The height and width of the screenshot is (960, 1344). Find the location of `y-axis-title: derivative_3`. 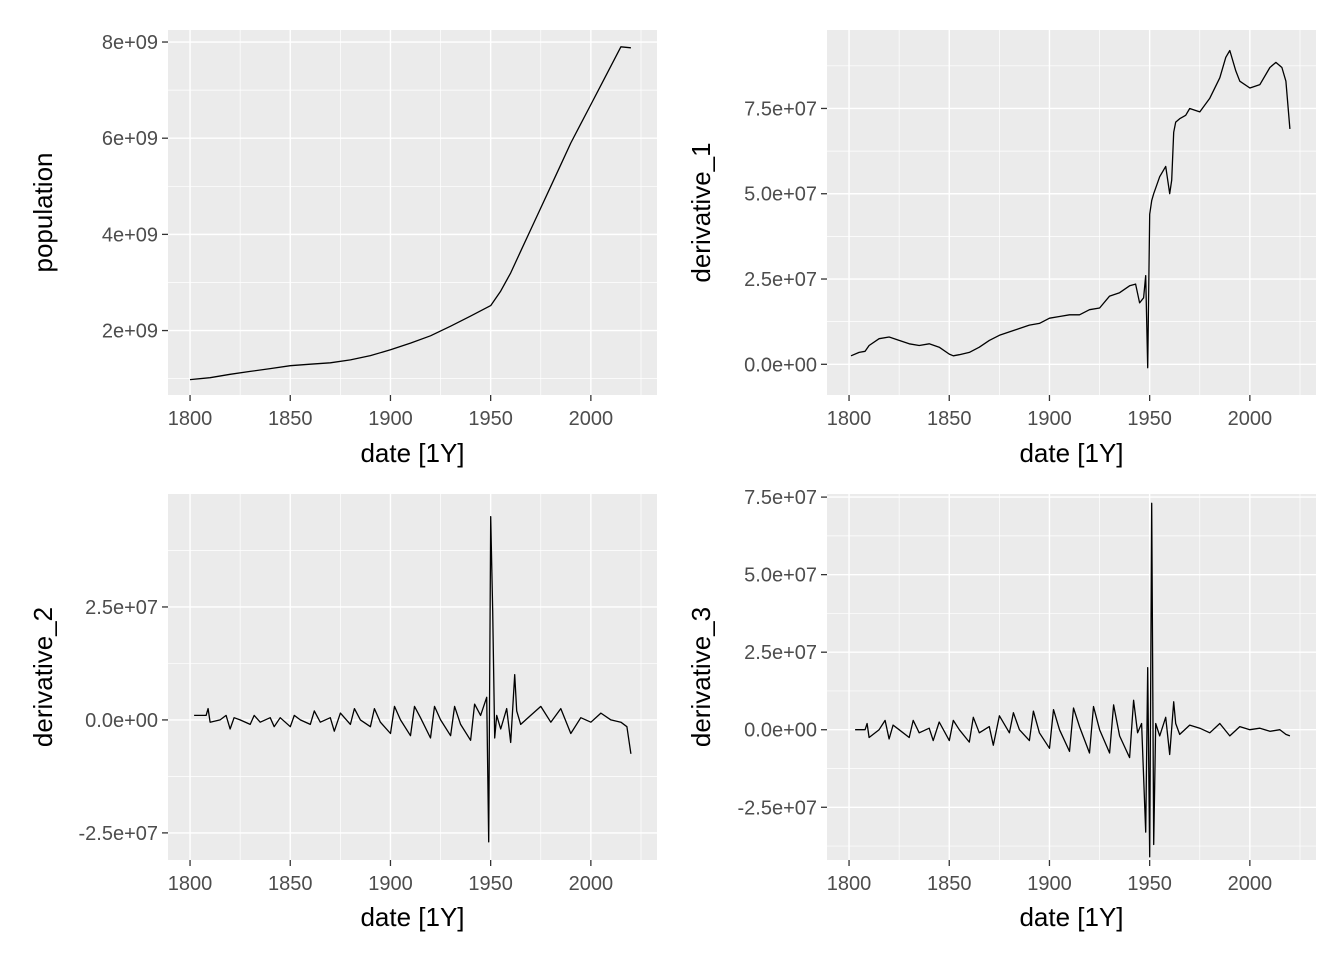

y-axis-title: derivative_3 is located at coordinates (701, 677).